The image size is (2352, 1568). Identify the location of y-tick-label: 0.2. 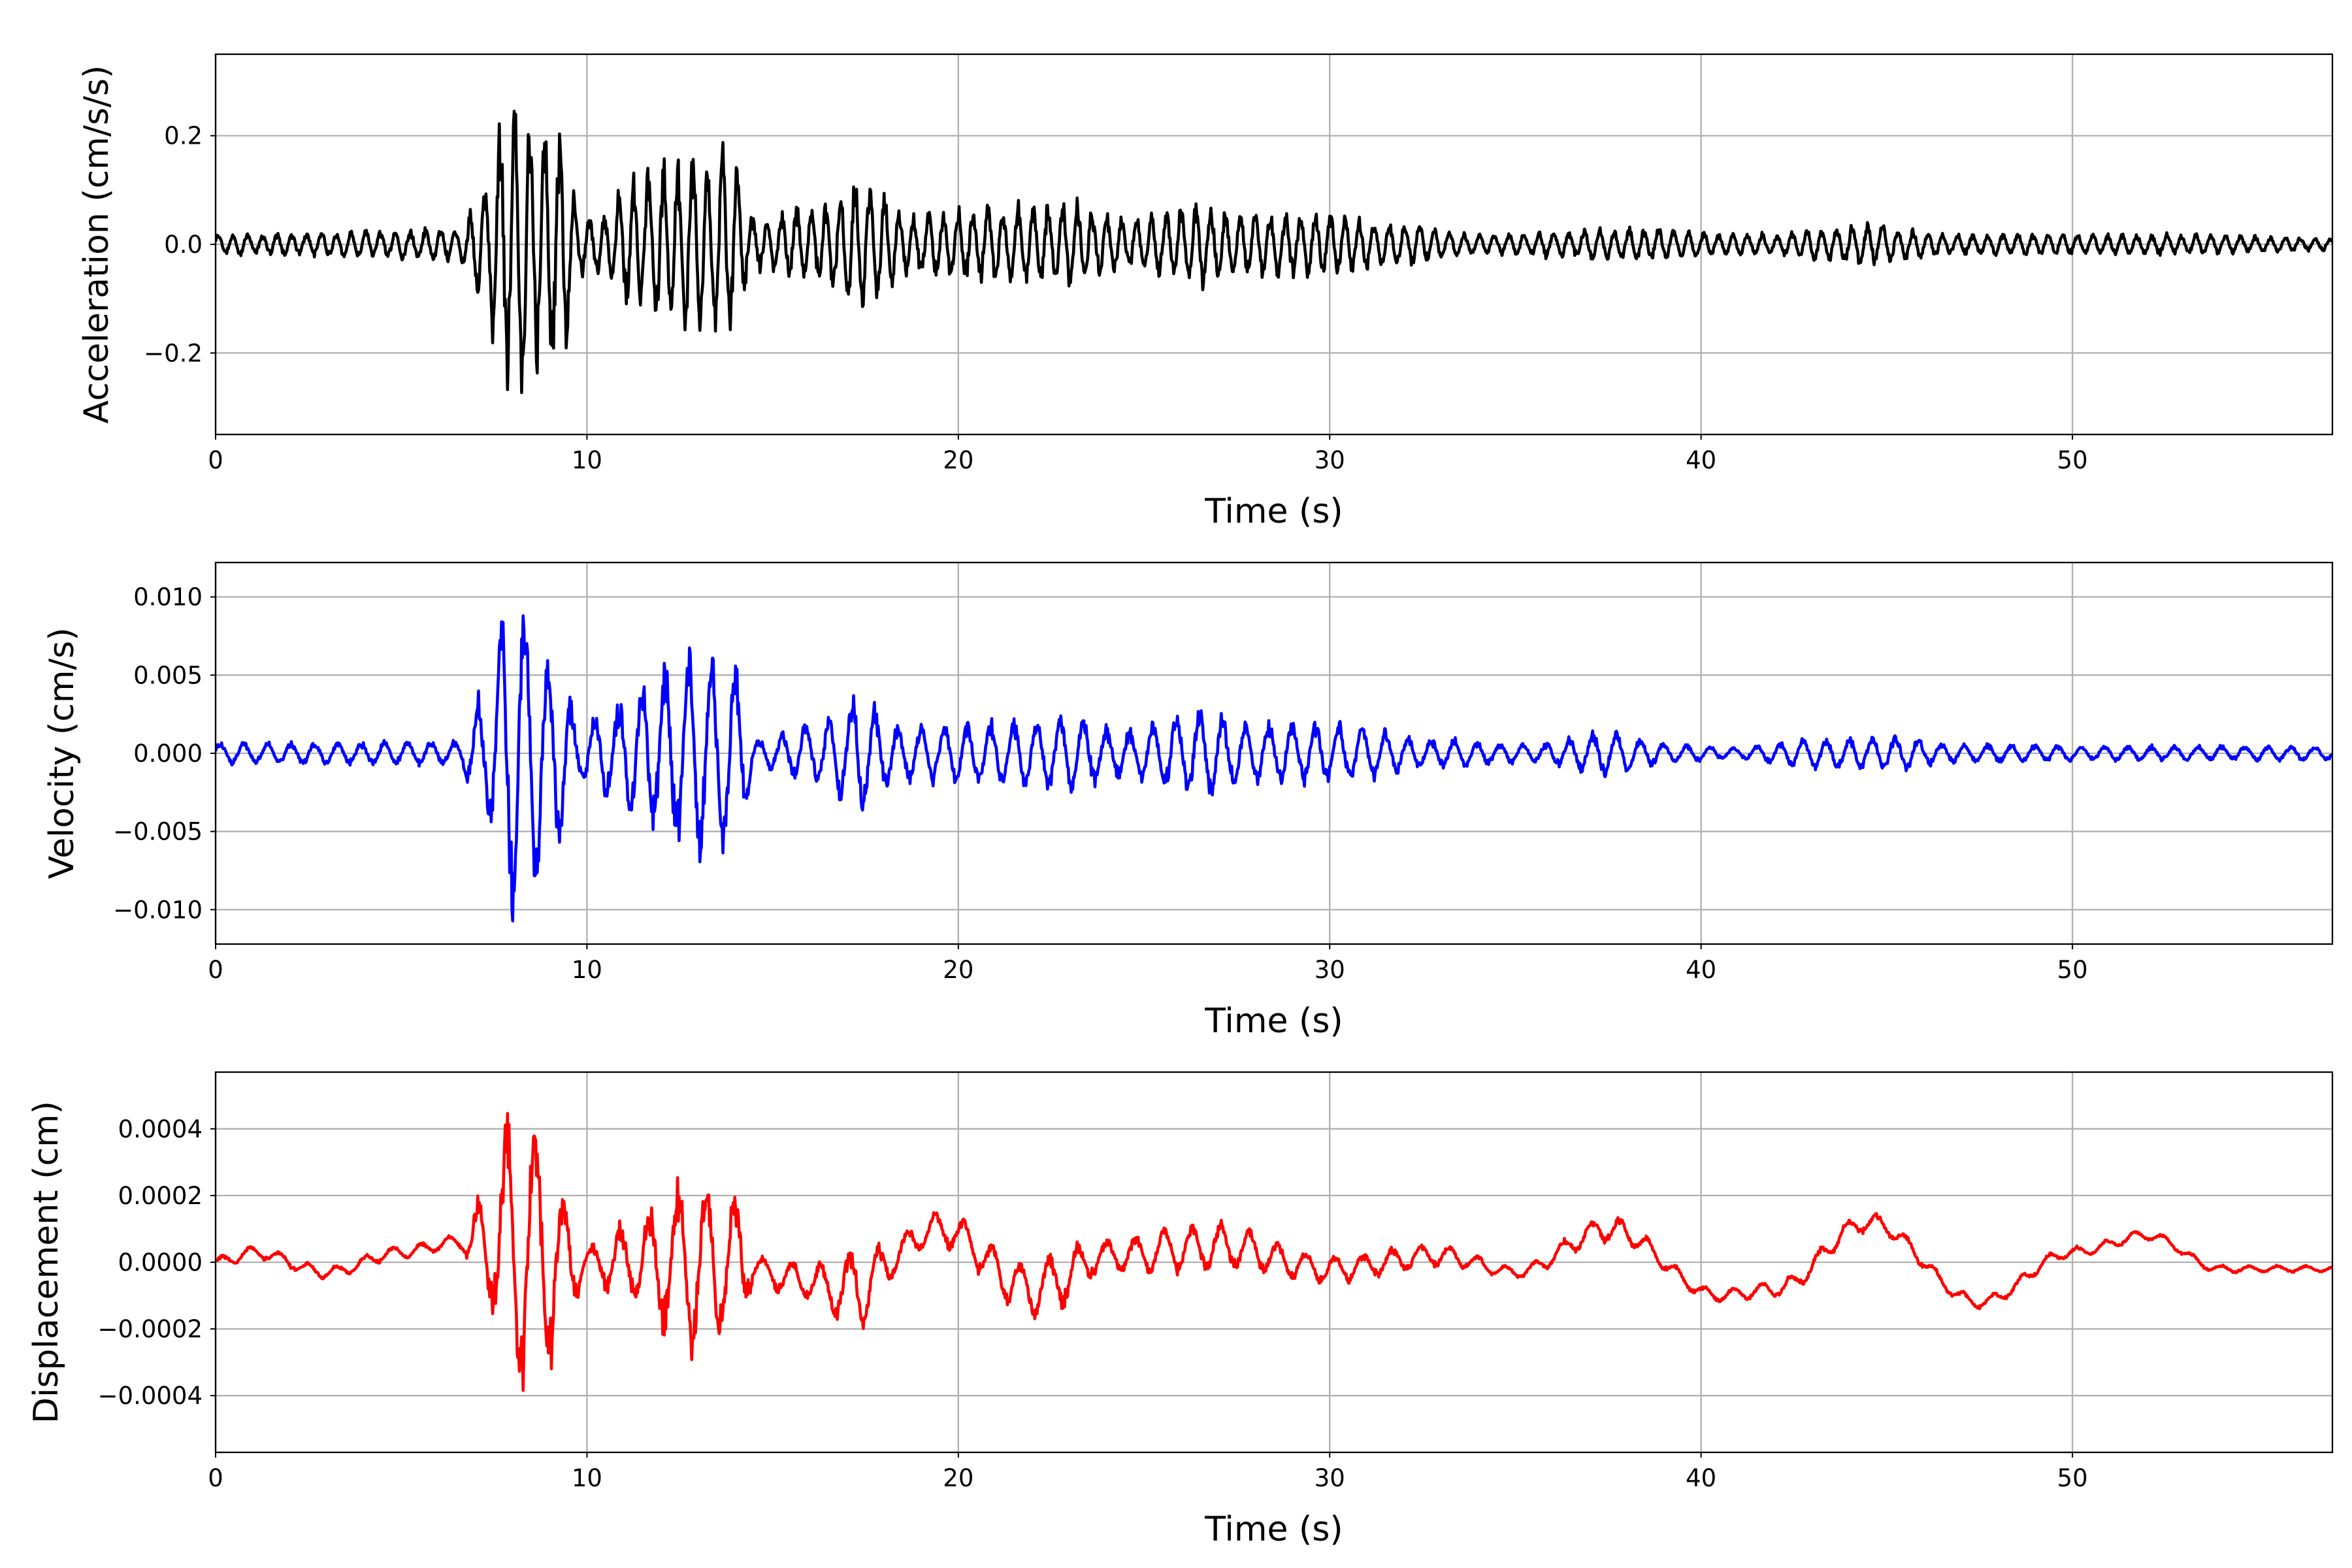
(183, 136).